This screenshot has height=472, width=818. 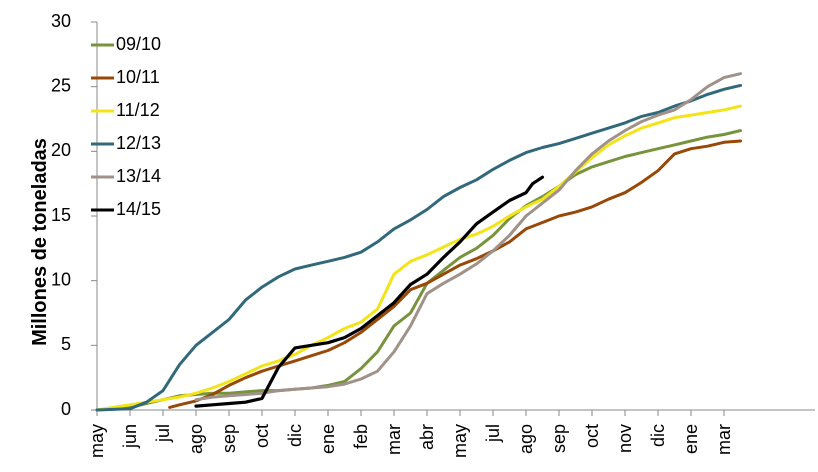 What do you see at coordinates (625, 438) in the screenshot?
I see `x-tick-label: nov` at bounding box center [625, 438].